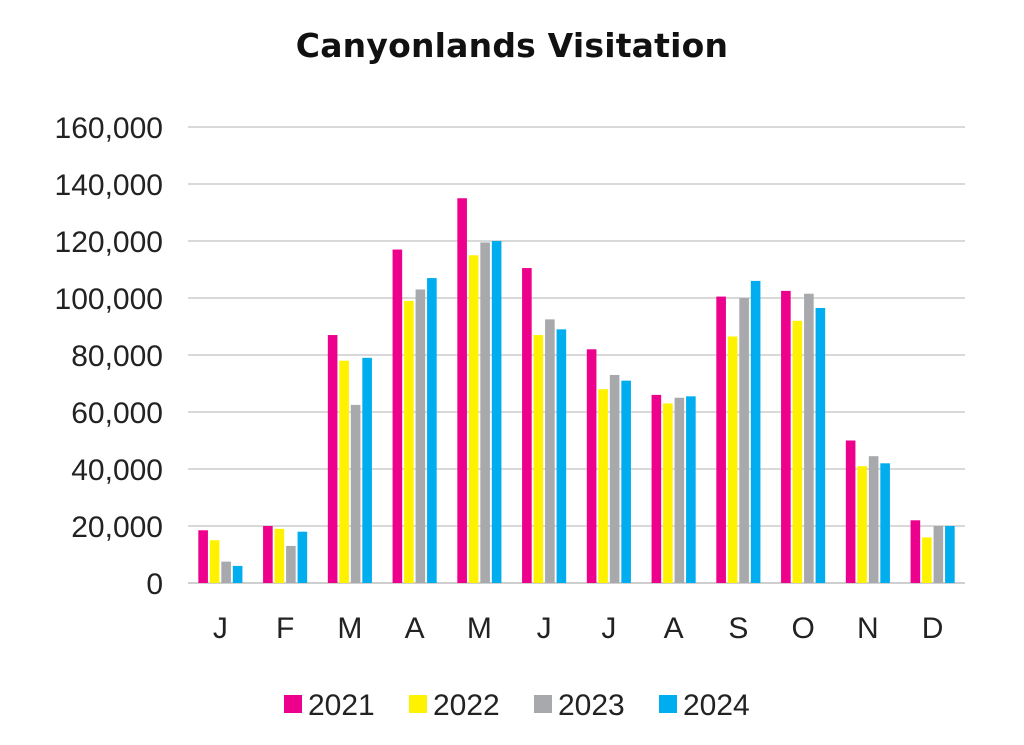 The height and width of the screenshot is (745, 1024). What do you see at coordinates (109, 128) in the screenshot?
I see `y-tick-label: 160,000` at bounding box center [109, 128].